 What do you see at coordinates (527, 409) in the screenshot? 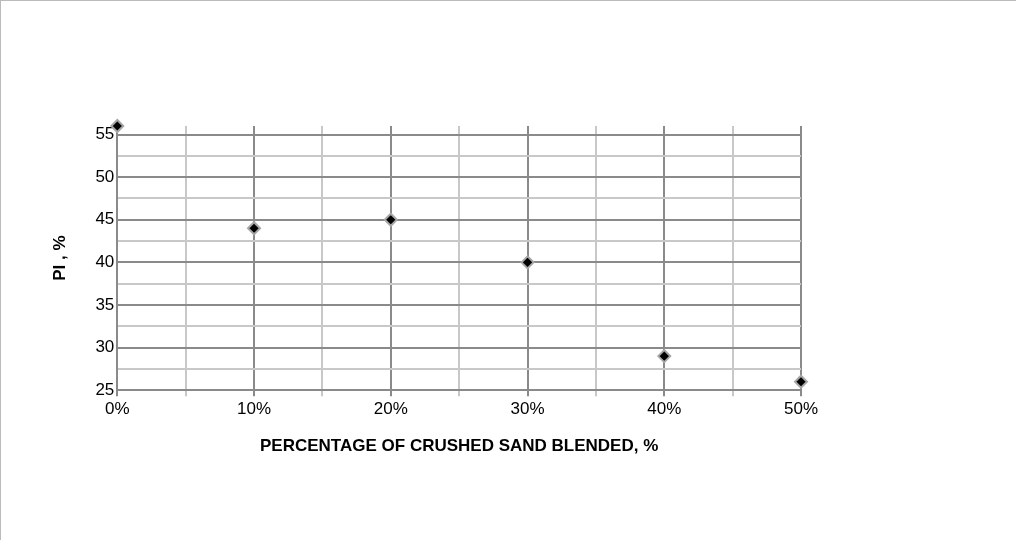
I see `x-tick-label: 30%` at bounding box center [527, 409].